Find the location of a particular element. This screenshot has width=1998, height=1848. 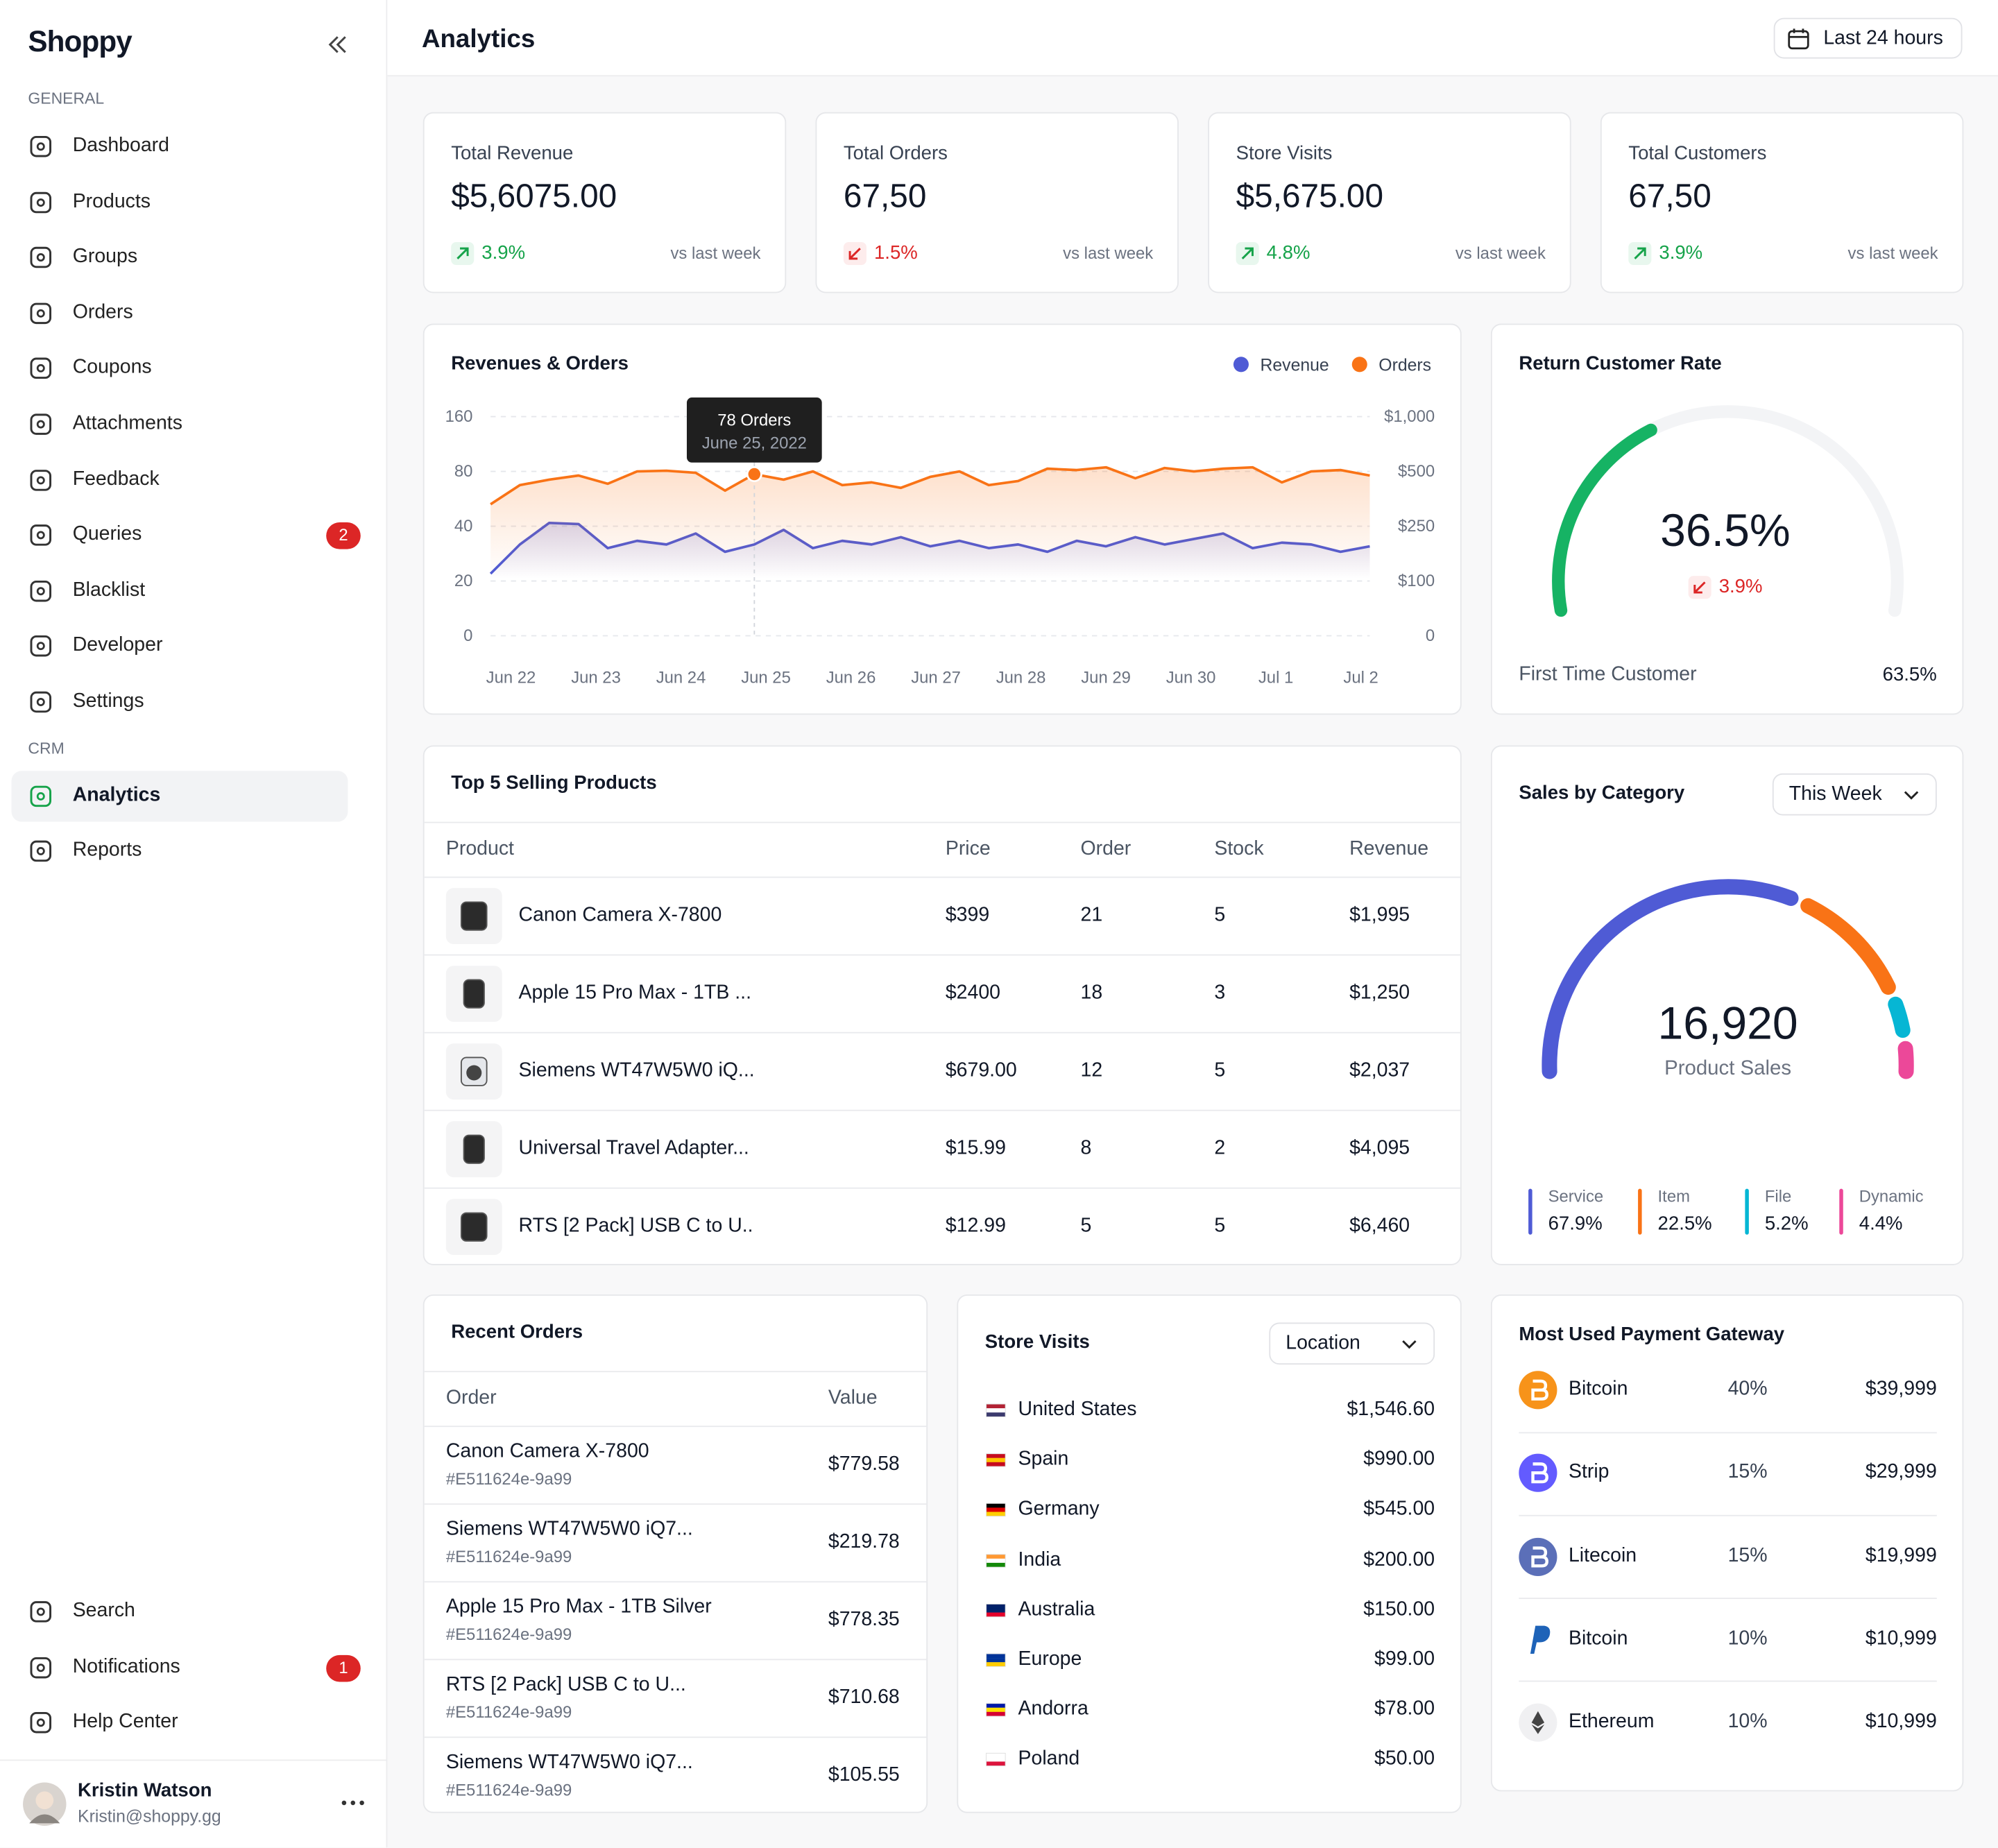

column-header: Value is located at coordinates (853, 1398).